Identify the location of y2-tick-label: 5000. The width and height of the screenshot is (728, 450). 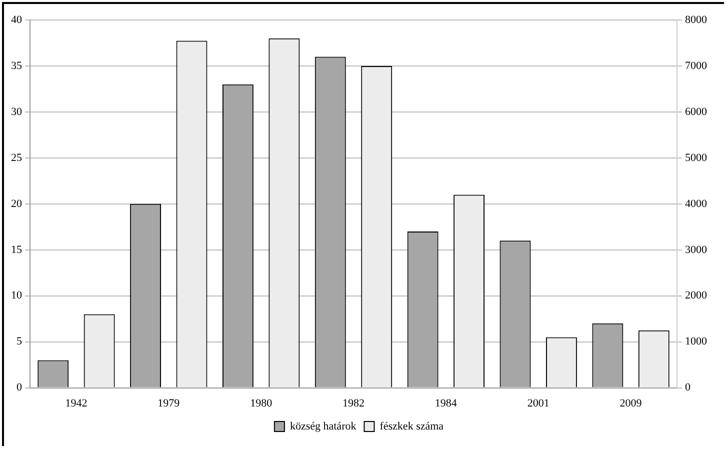
(696, 158).